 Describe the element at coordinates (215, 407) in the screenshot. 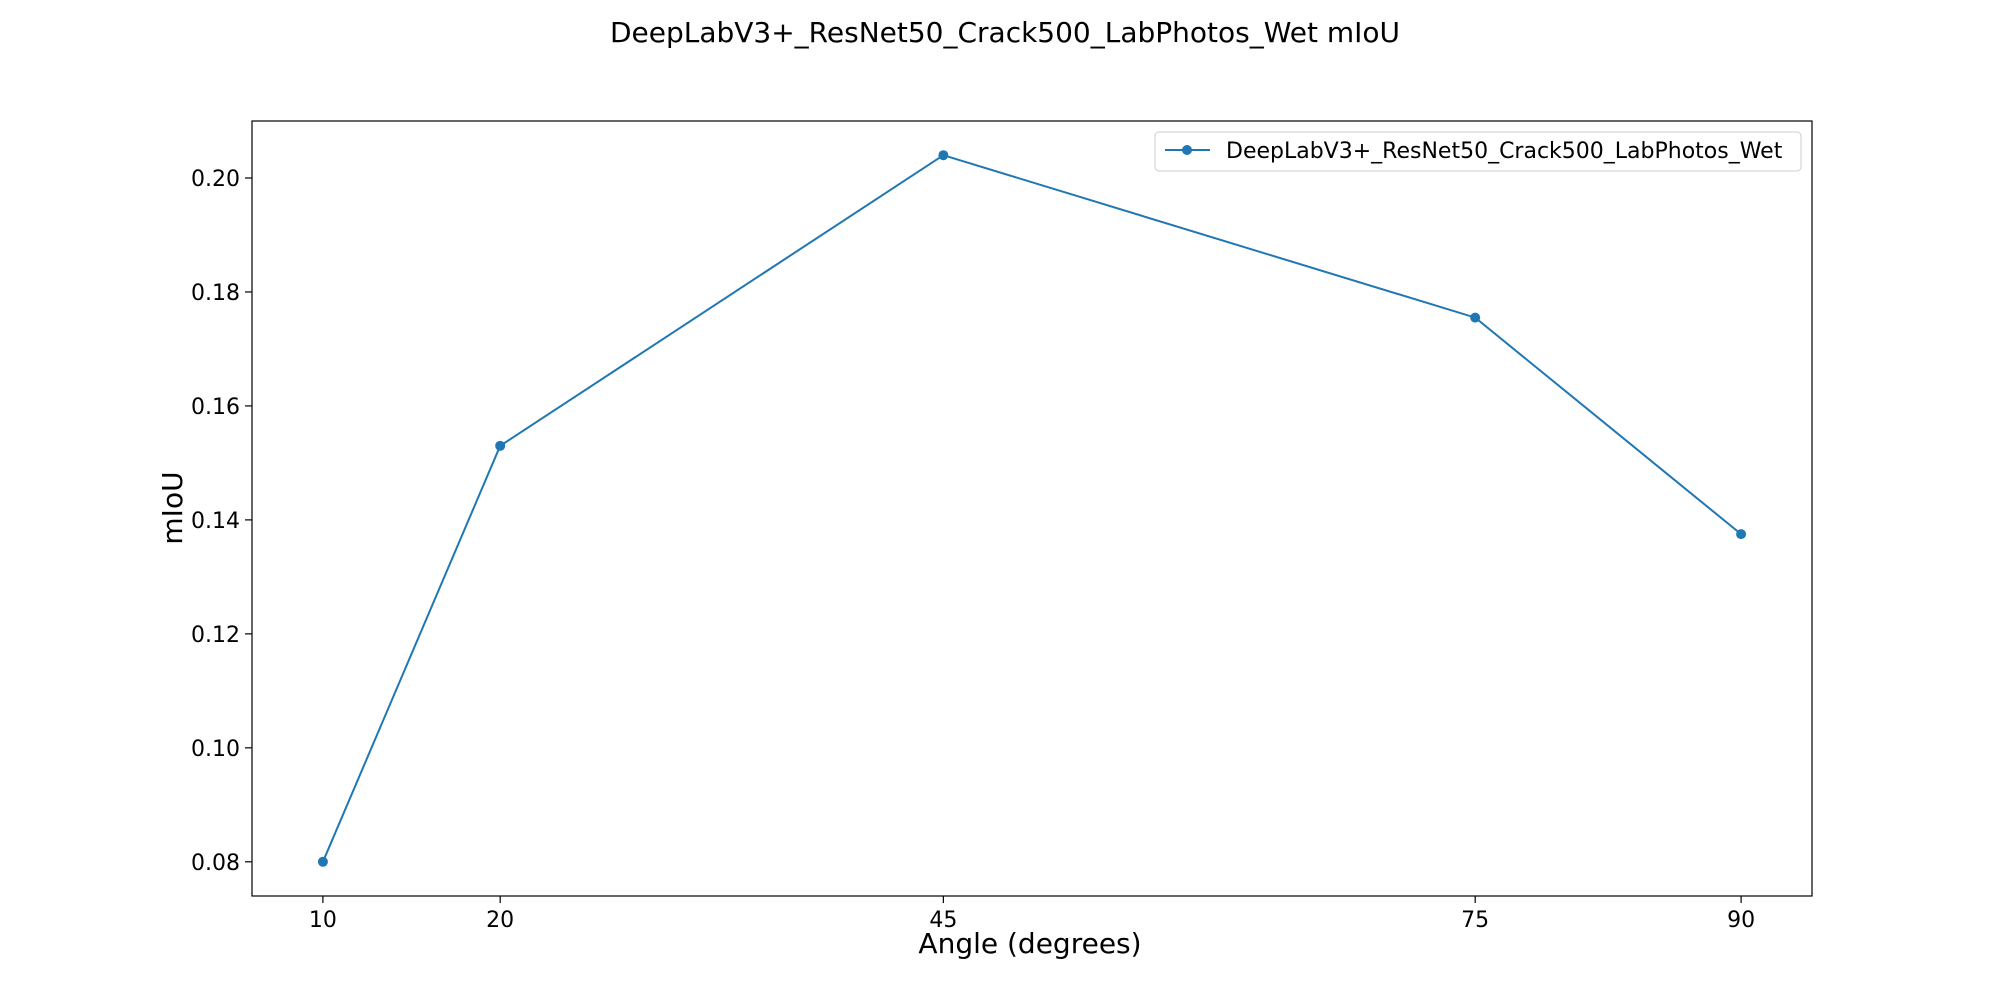

I see `y-tick-label: 0.16` at that location.